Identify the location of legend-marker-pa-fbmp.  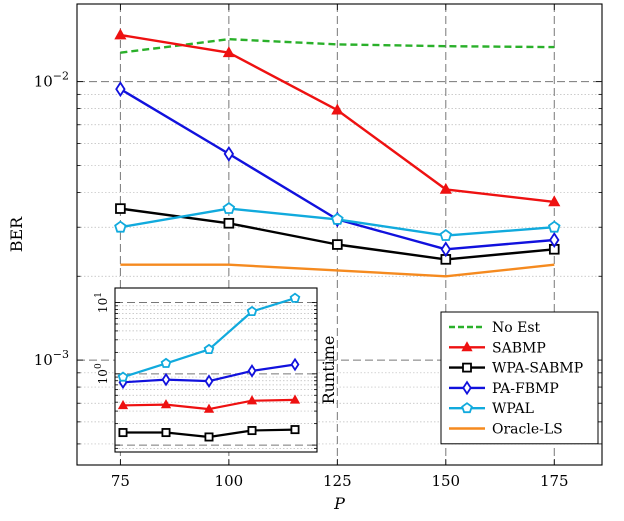
(467, 388).